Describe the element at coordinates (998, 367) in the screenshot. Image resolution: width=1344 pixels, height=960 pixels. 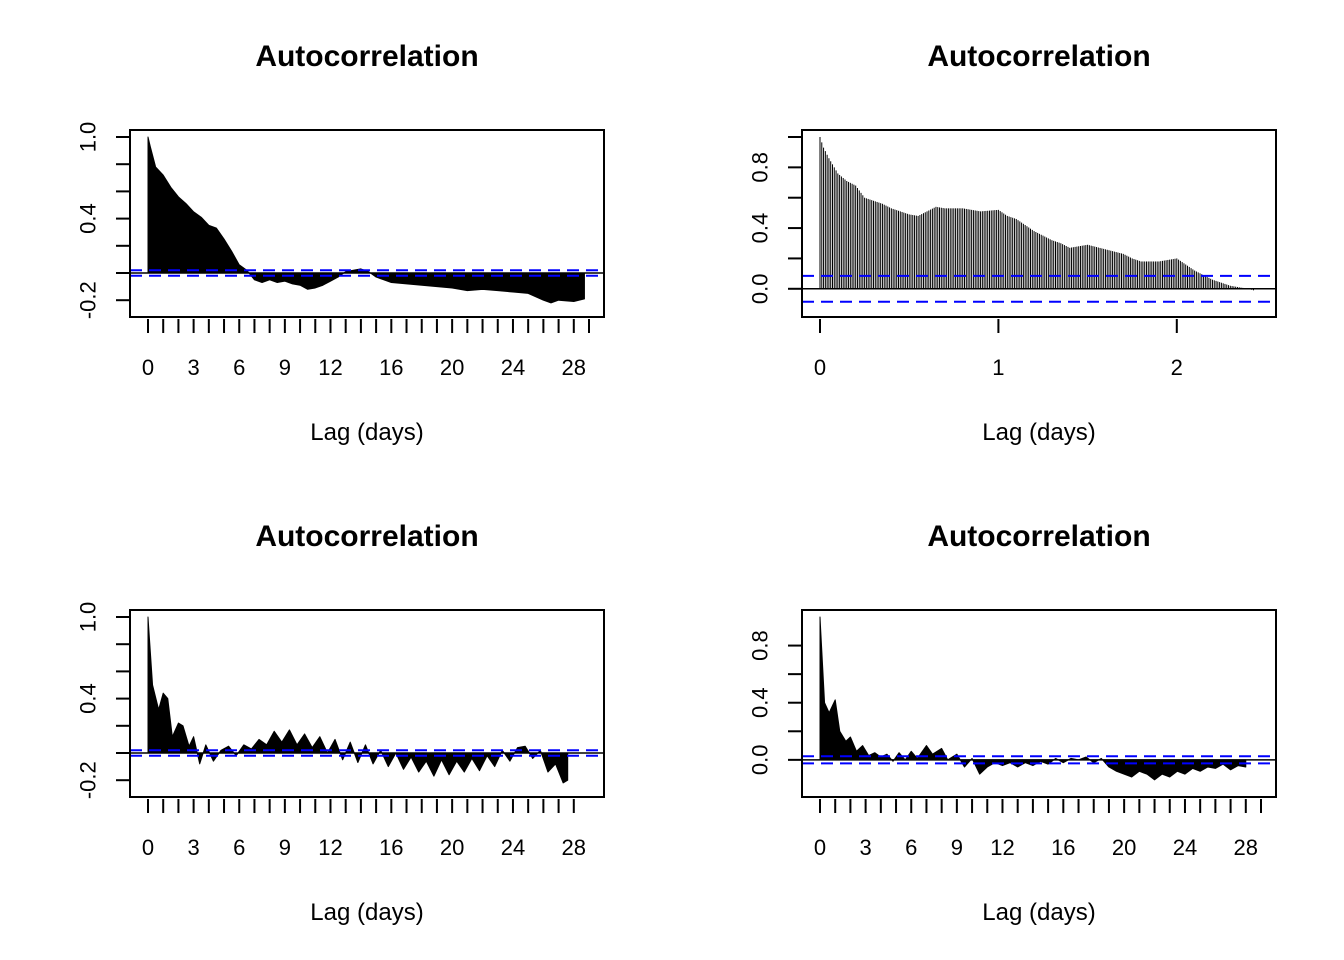
I see `x-tick-label: 1` at that location.